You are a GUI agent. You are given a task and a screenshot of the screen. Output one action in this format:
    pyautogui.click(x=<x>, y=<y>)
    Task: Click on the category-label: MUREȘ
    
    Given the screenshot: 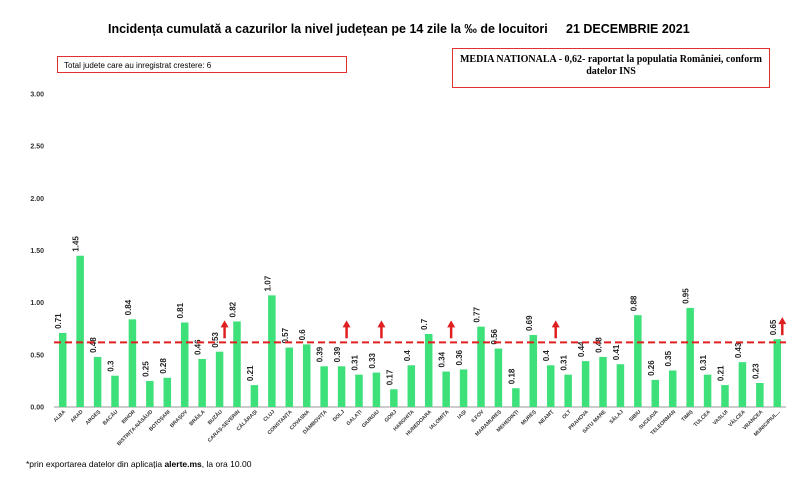 What is the action you would take?
    pyautogui.click(x=529, y=418)
    